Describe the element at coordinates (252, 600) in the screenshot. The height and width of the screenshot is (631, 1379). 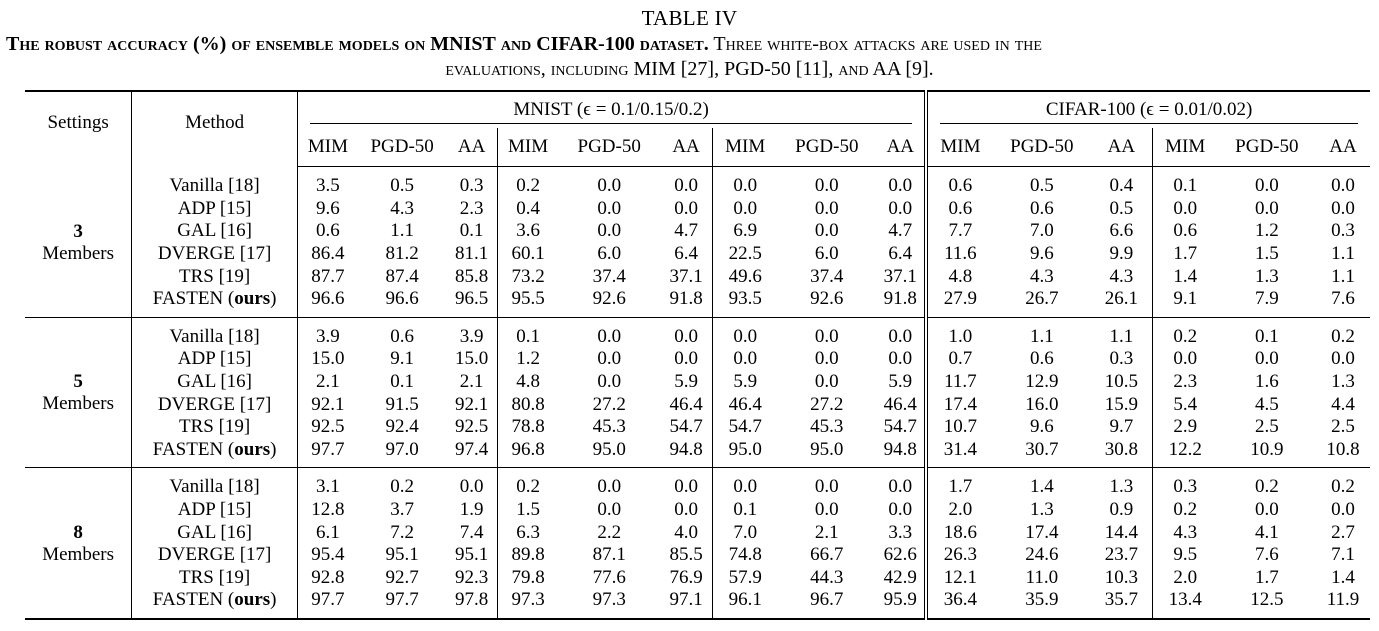
I see `method-ours: ours` at that location.